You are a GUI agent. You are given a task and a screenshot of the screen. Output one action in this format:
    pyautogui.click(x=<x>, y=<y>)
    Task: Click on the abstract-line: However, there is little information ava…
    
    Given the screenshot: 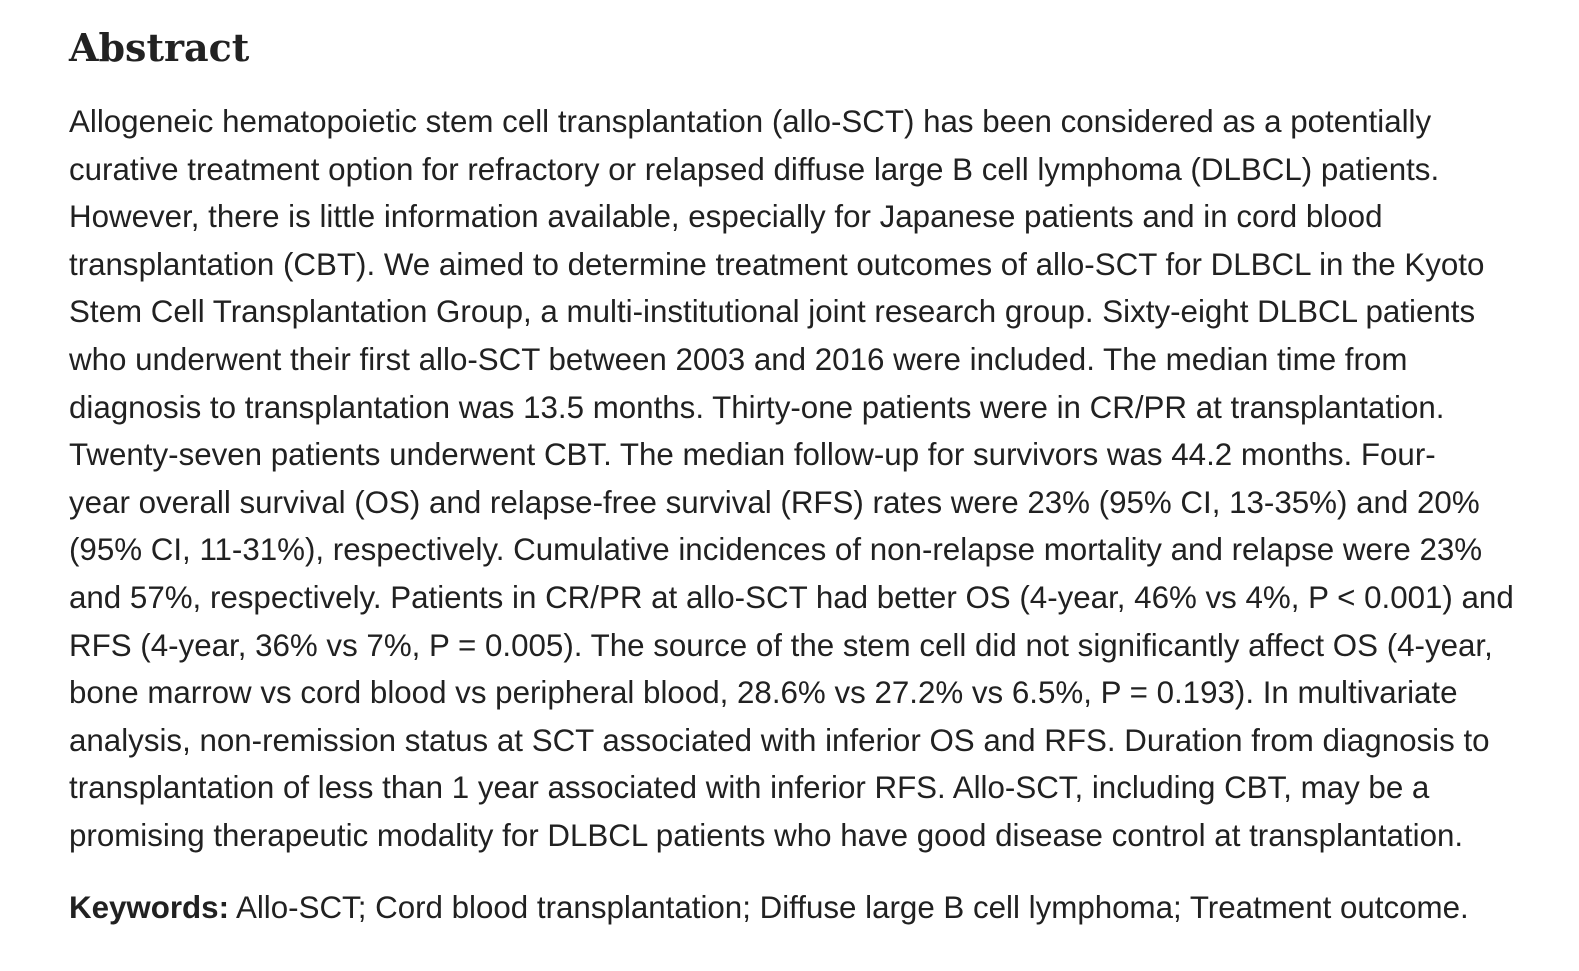 What is the action you would take?
    pyautogui.click(x=726, y=217)
    